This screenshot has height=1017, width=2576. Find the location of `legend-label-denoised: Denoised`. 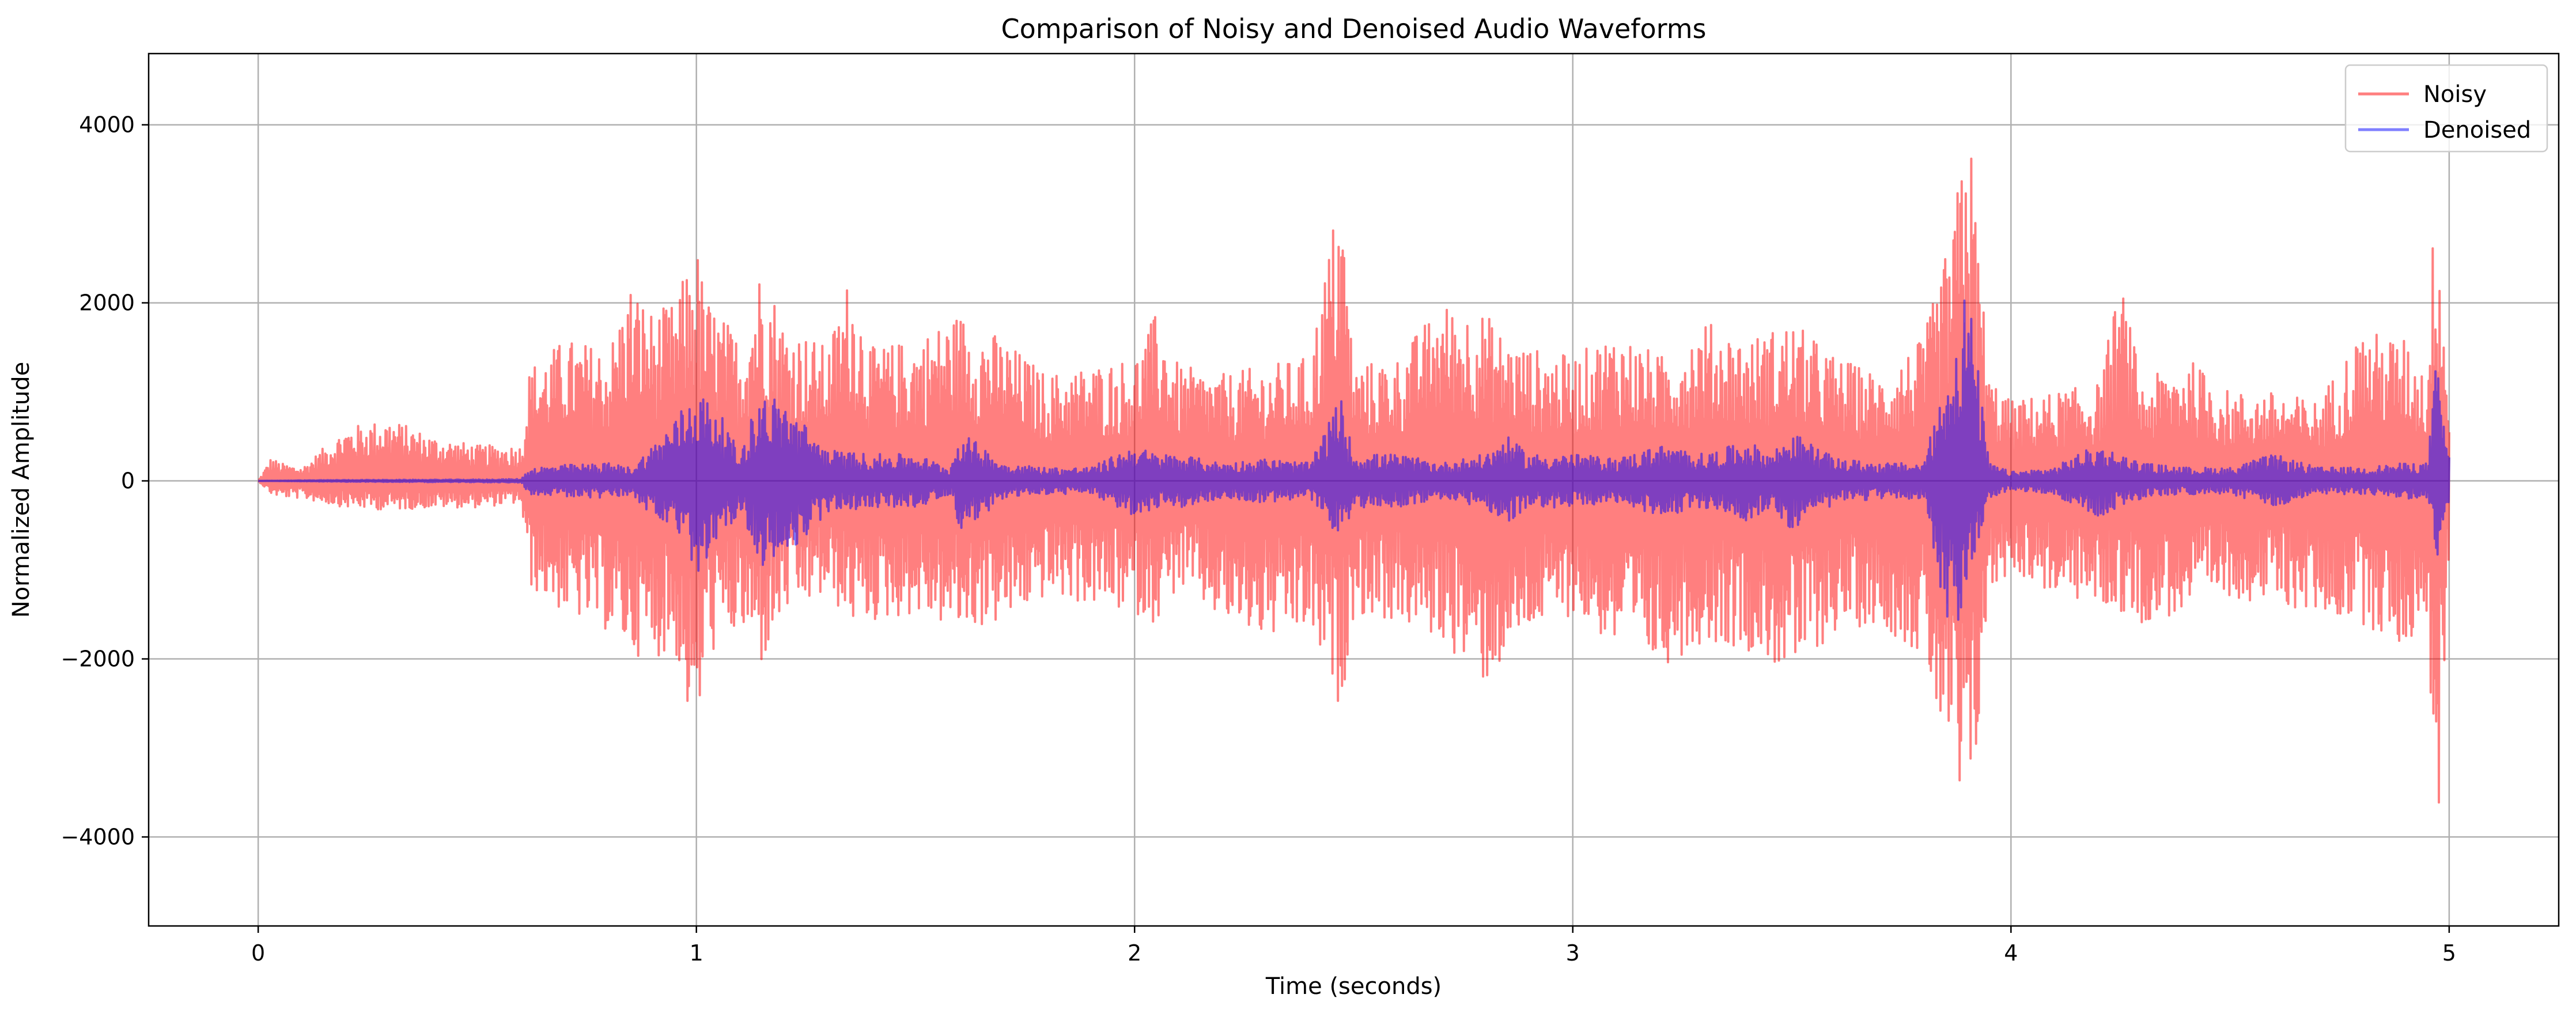

legend-label-denoised: Denoised is located at coordinates (2477, 130).